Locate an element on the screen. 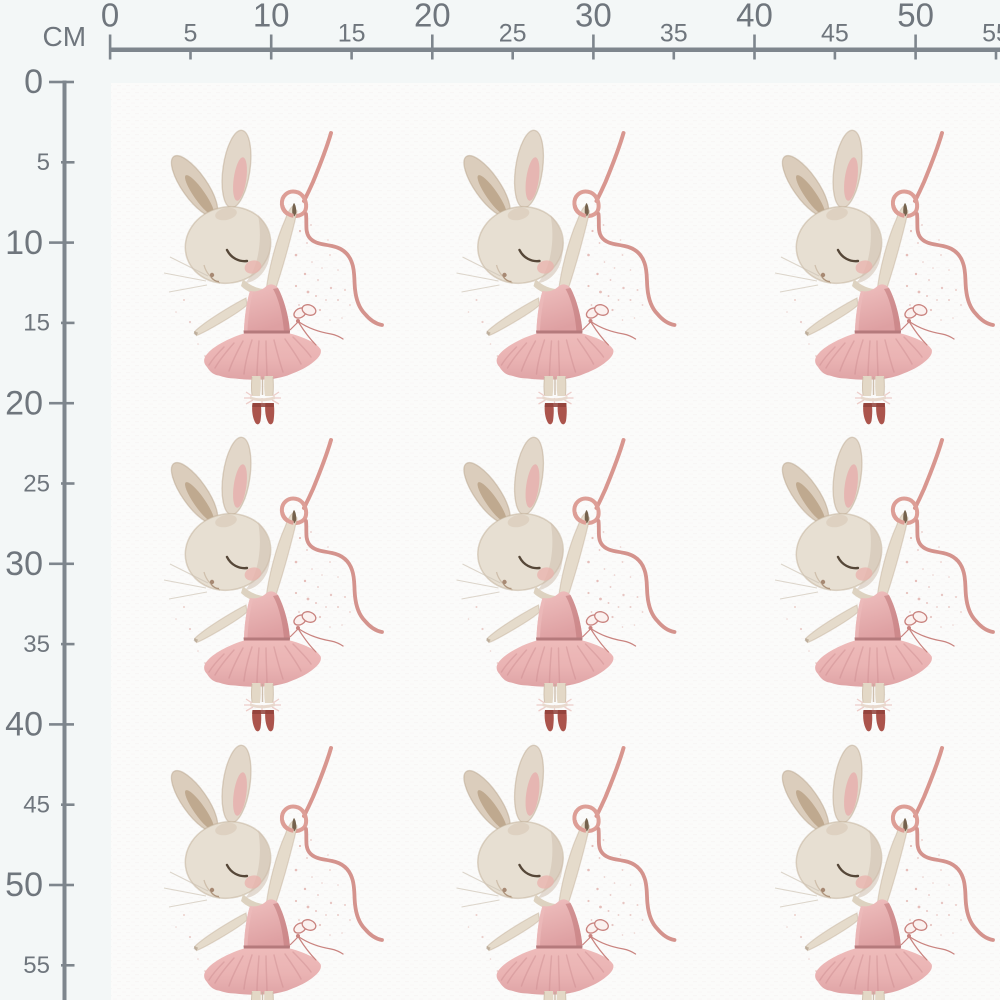  svg-text: CM is located at coordinates (65, 36).